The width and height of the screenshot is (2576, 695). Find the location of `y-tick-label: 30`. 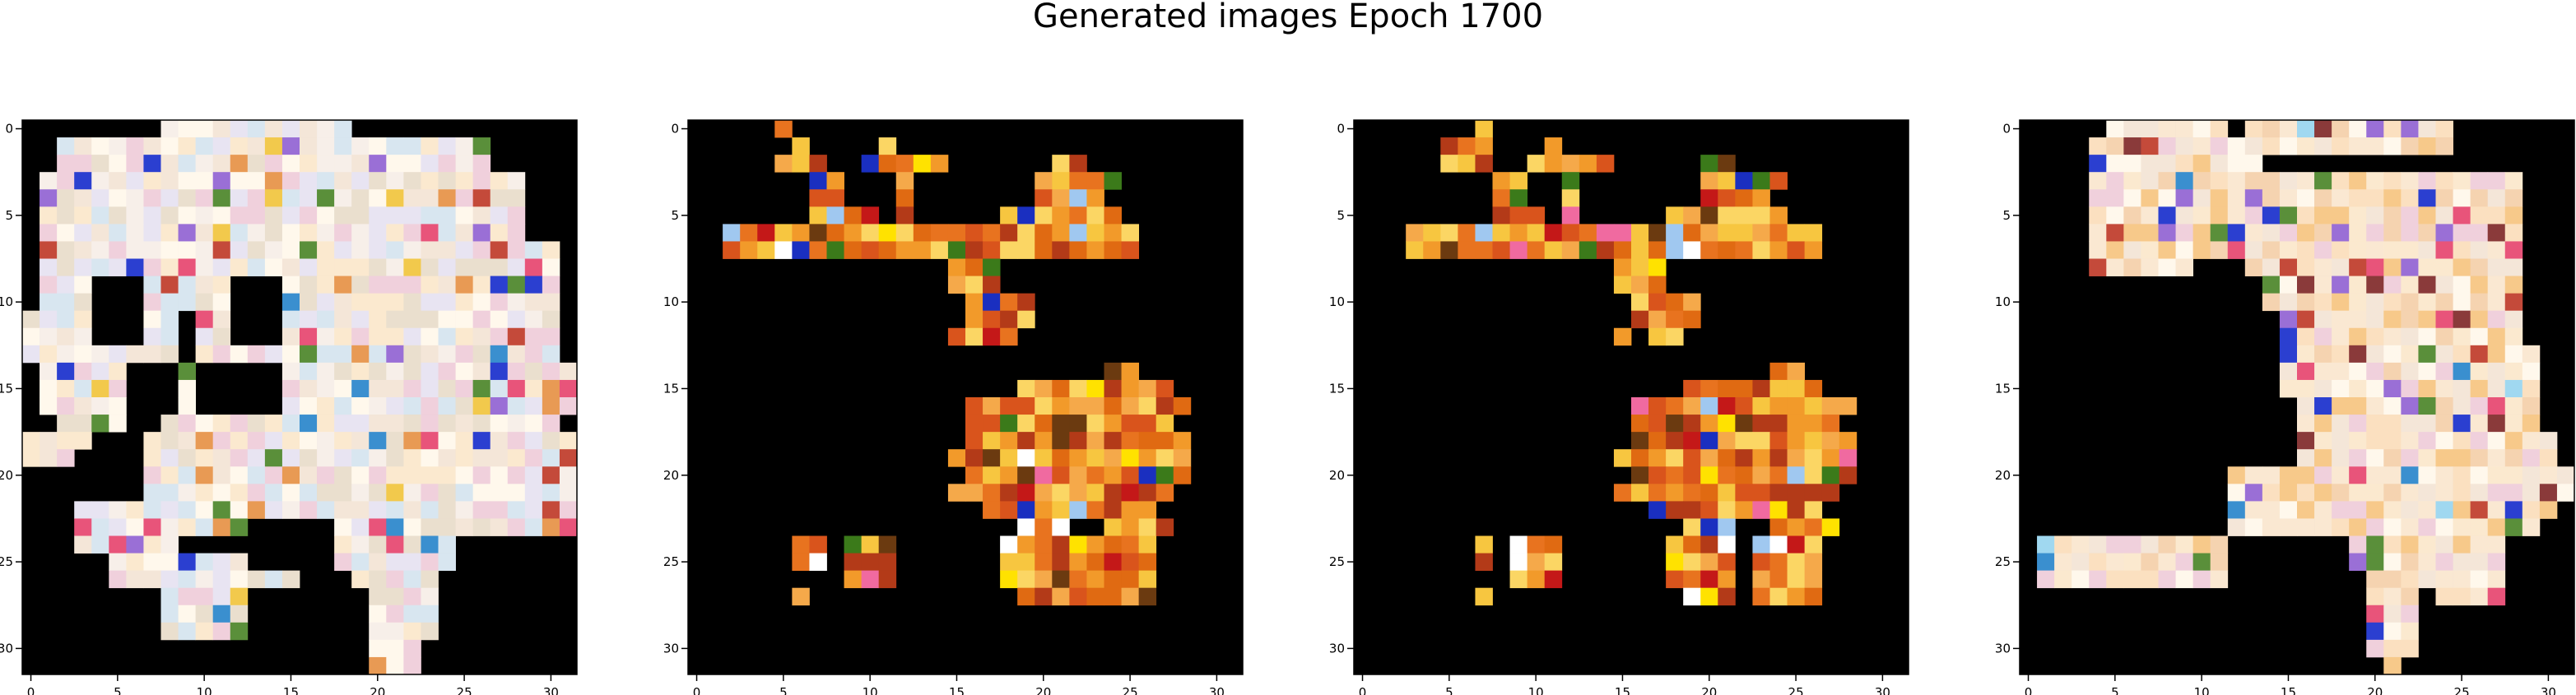

y-tick-label: 30 is located at coordinates (671, 648).